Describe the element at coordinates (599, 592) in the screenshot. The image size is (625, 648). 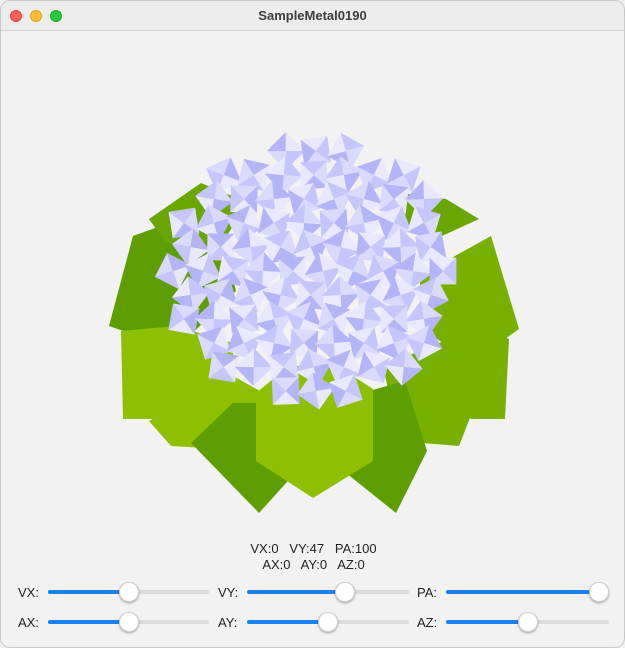
I see `pa-slider-thumb` at that location.